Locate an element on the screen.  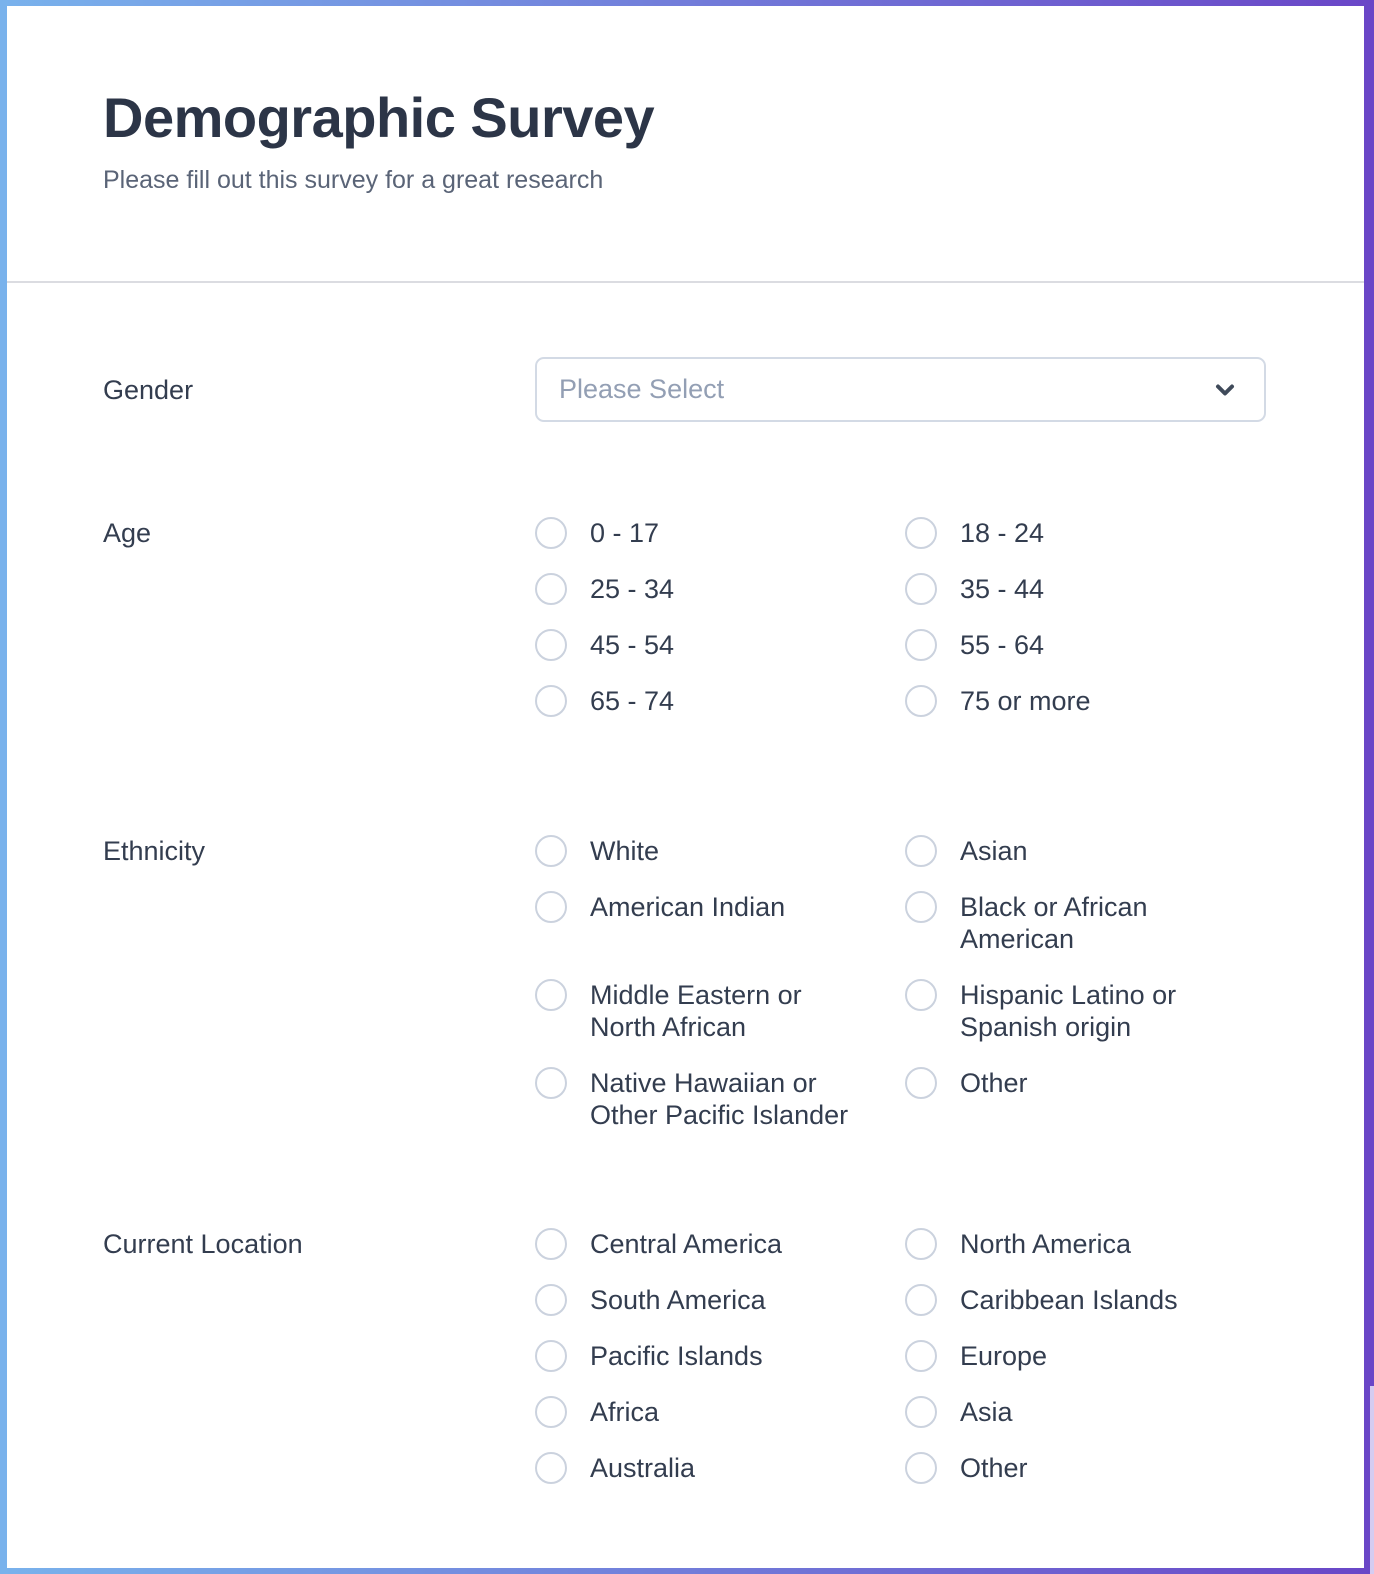
age-option: 45 - 54 is located at coordinates (720, 645).